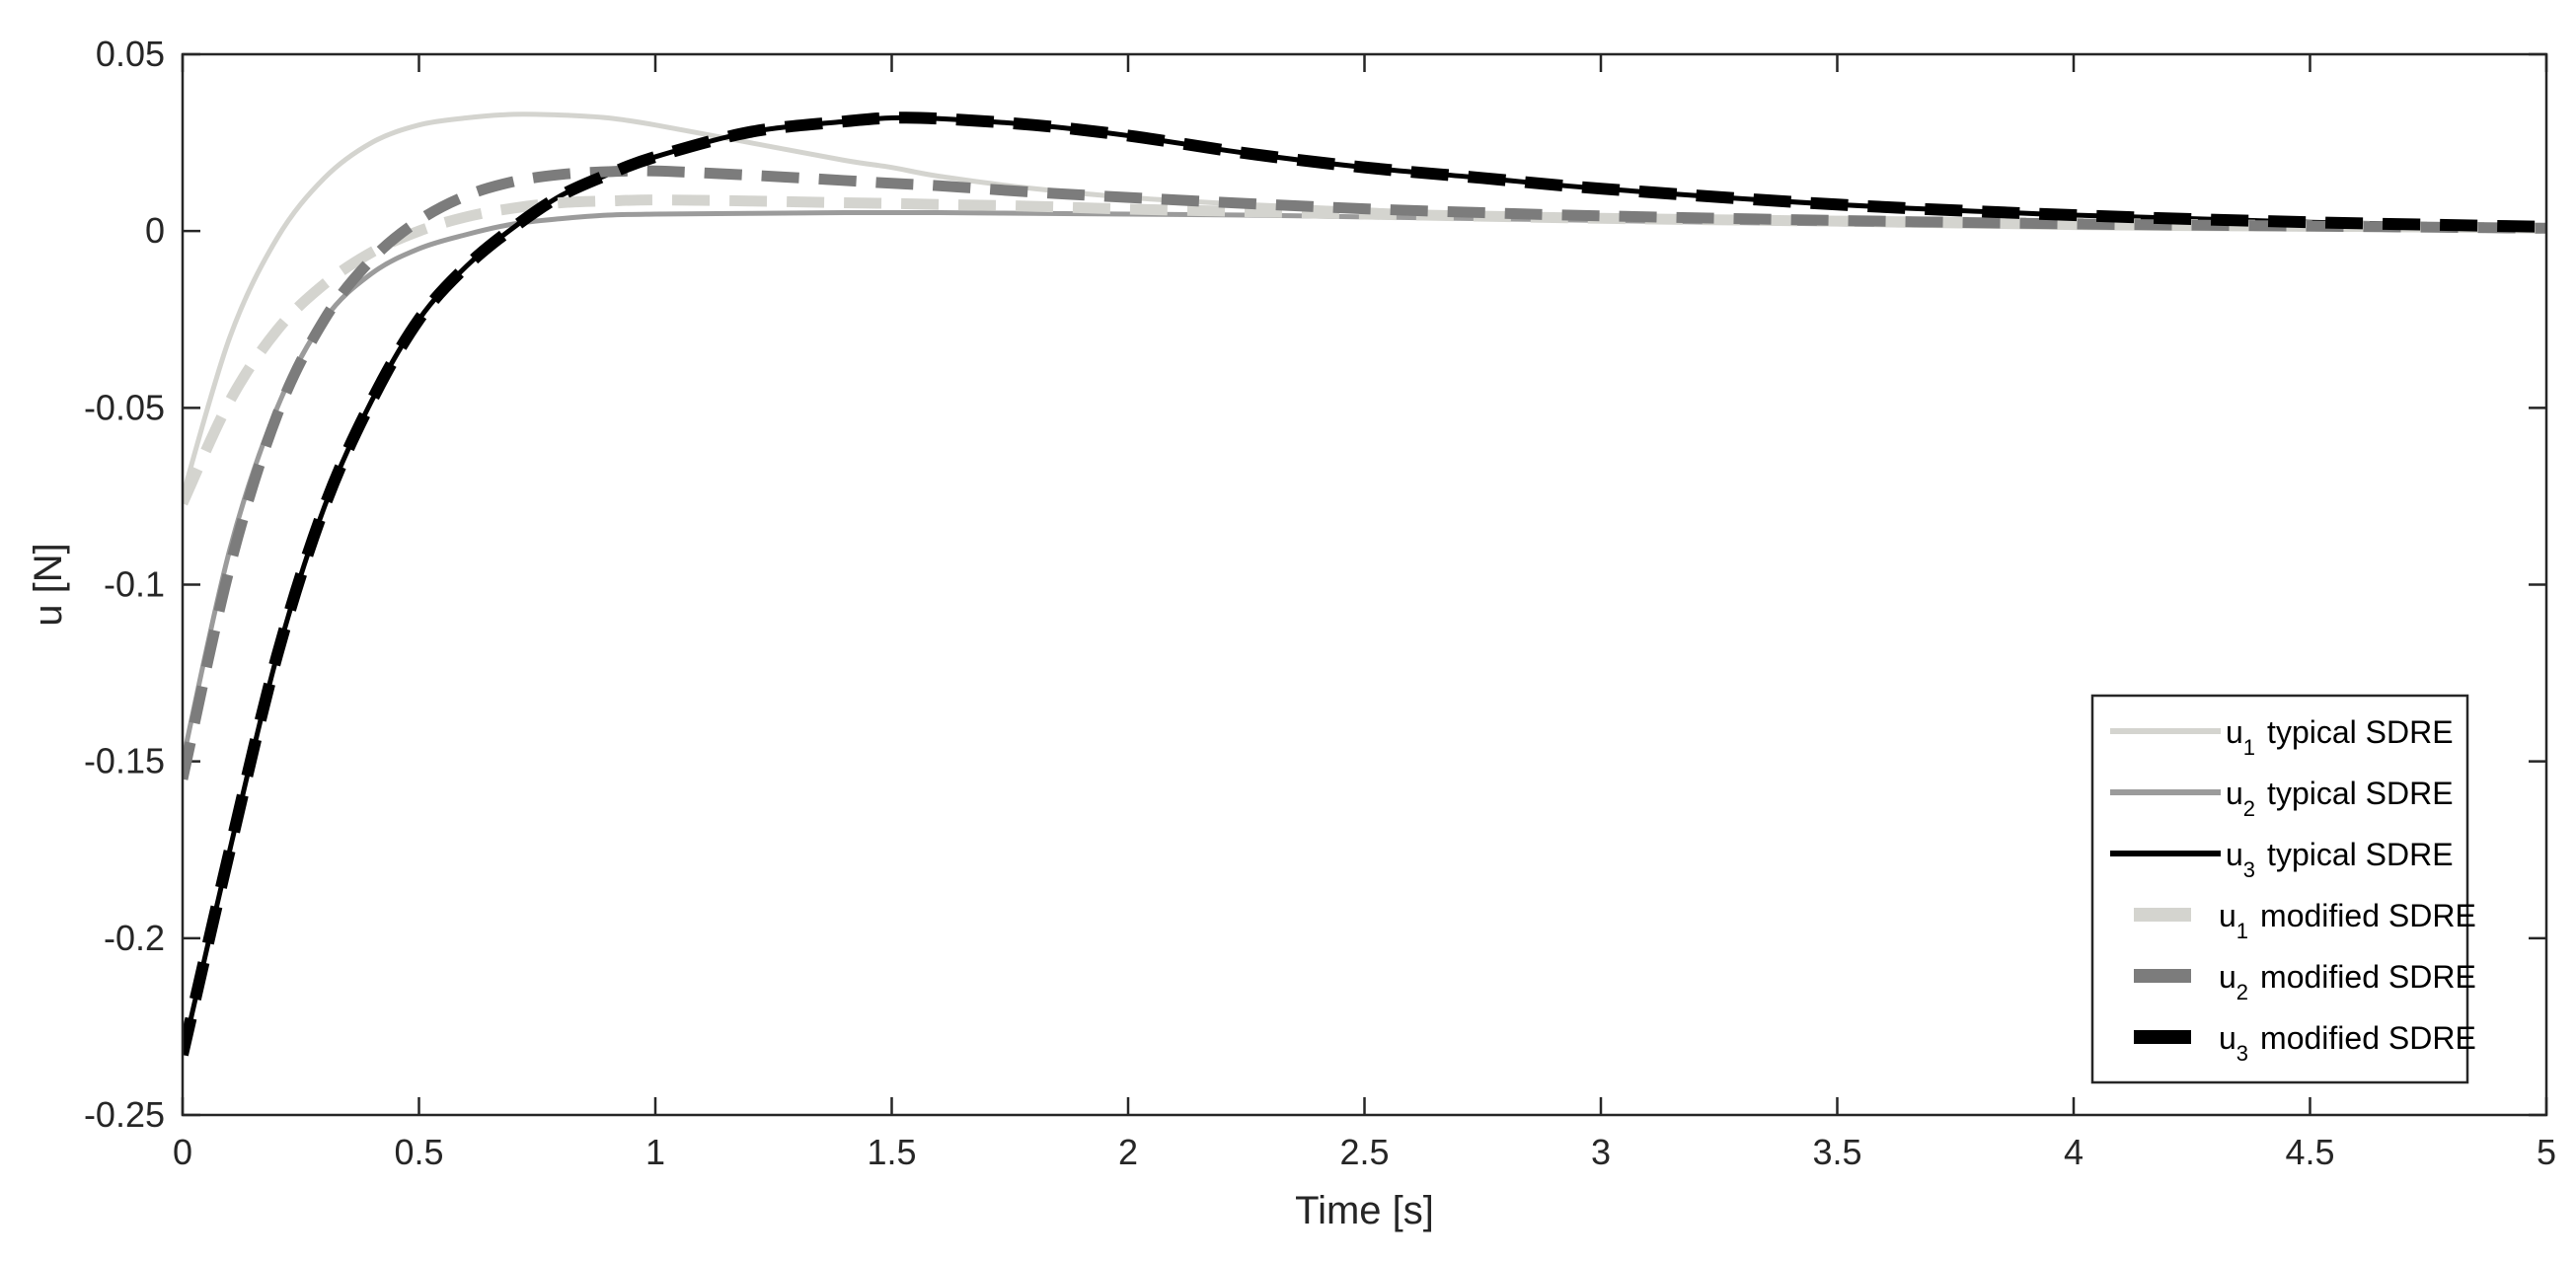  What do you see at coordinates (125, 407) in the screenshot?
I see `y-tick-label: -0.05` at bounding box center [125, 407].